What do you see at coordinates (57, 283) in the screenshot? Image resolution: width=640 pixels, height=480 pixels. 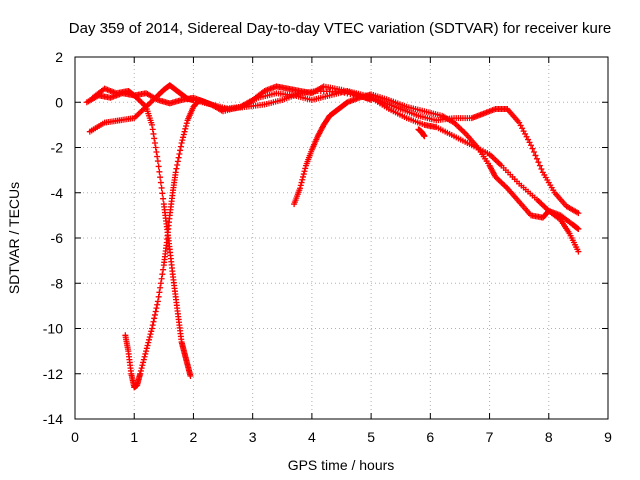 I see `y-tick-label: -8` at bounding box center [57, 283].